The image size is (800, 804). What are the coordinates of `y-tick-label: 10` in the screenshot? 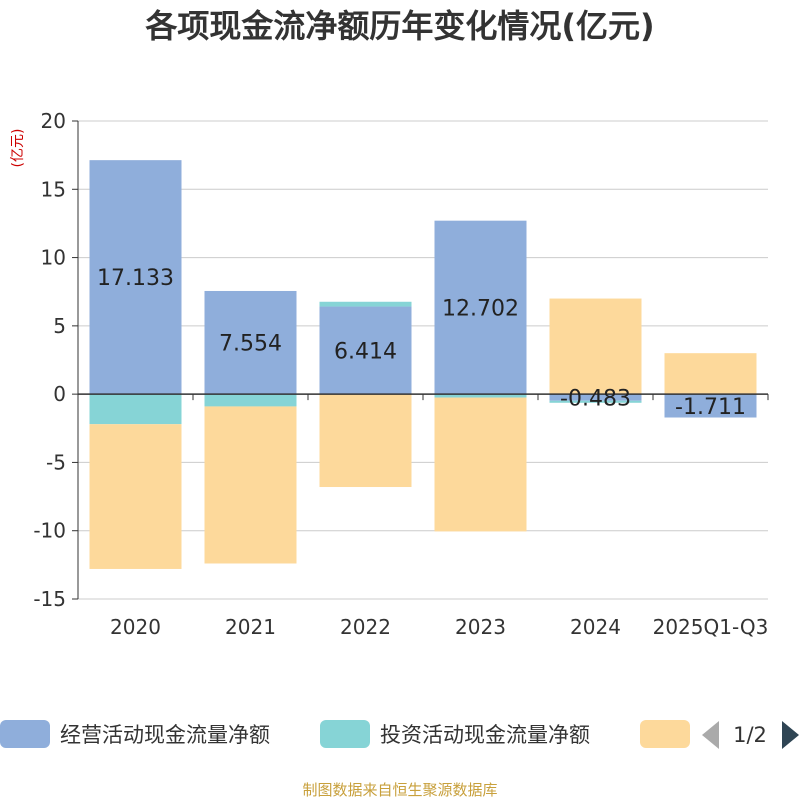 It's located at (53, 258).